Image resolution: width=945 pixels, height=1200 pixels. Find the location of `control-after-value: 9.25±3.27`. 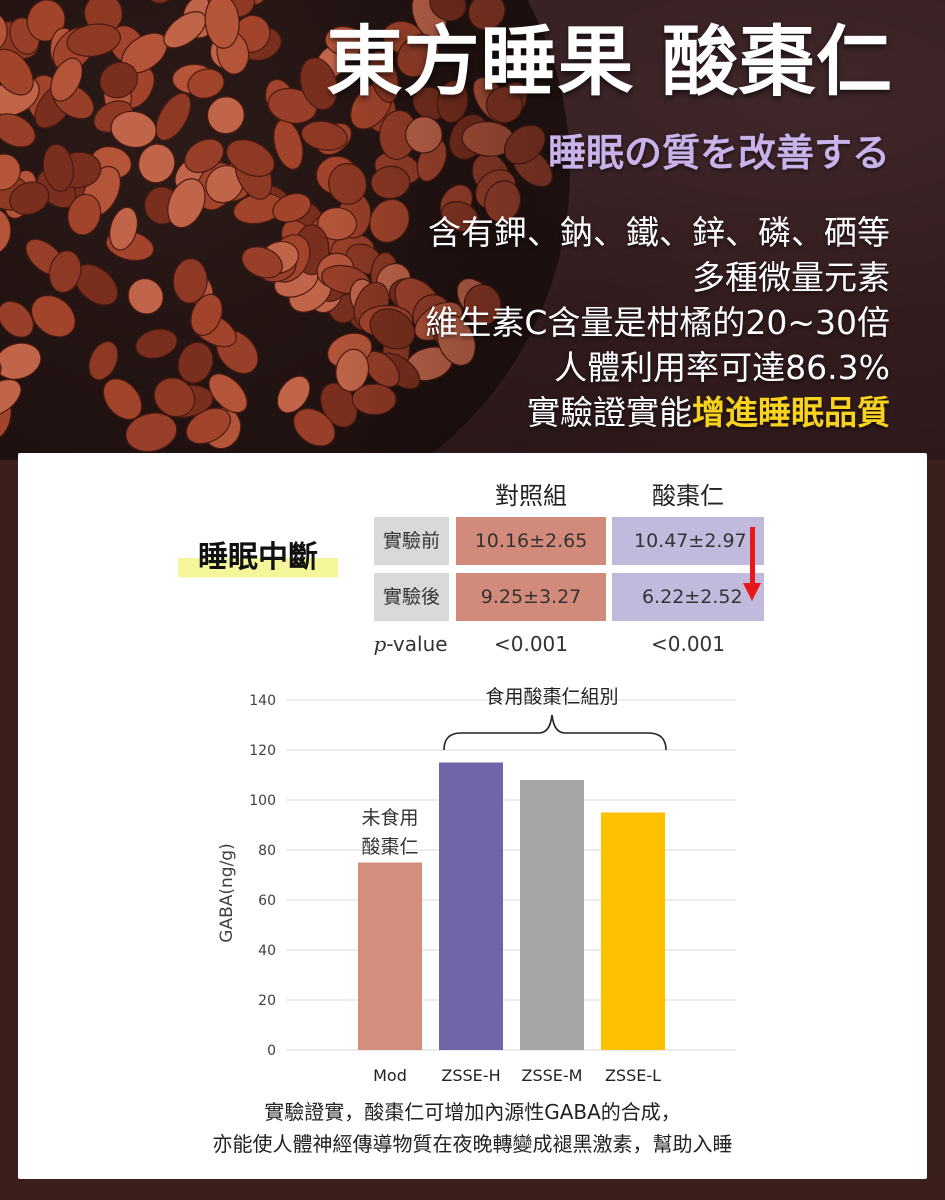

control-after-value: 9.25±3.27 is located at coordinates (531, 597).